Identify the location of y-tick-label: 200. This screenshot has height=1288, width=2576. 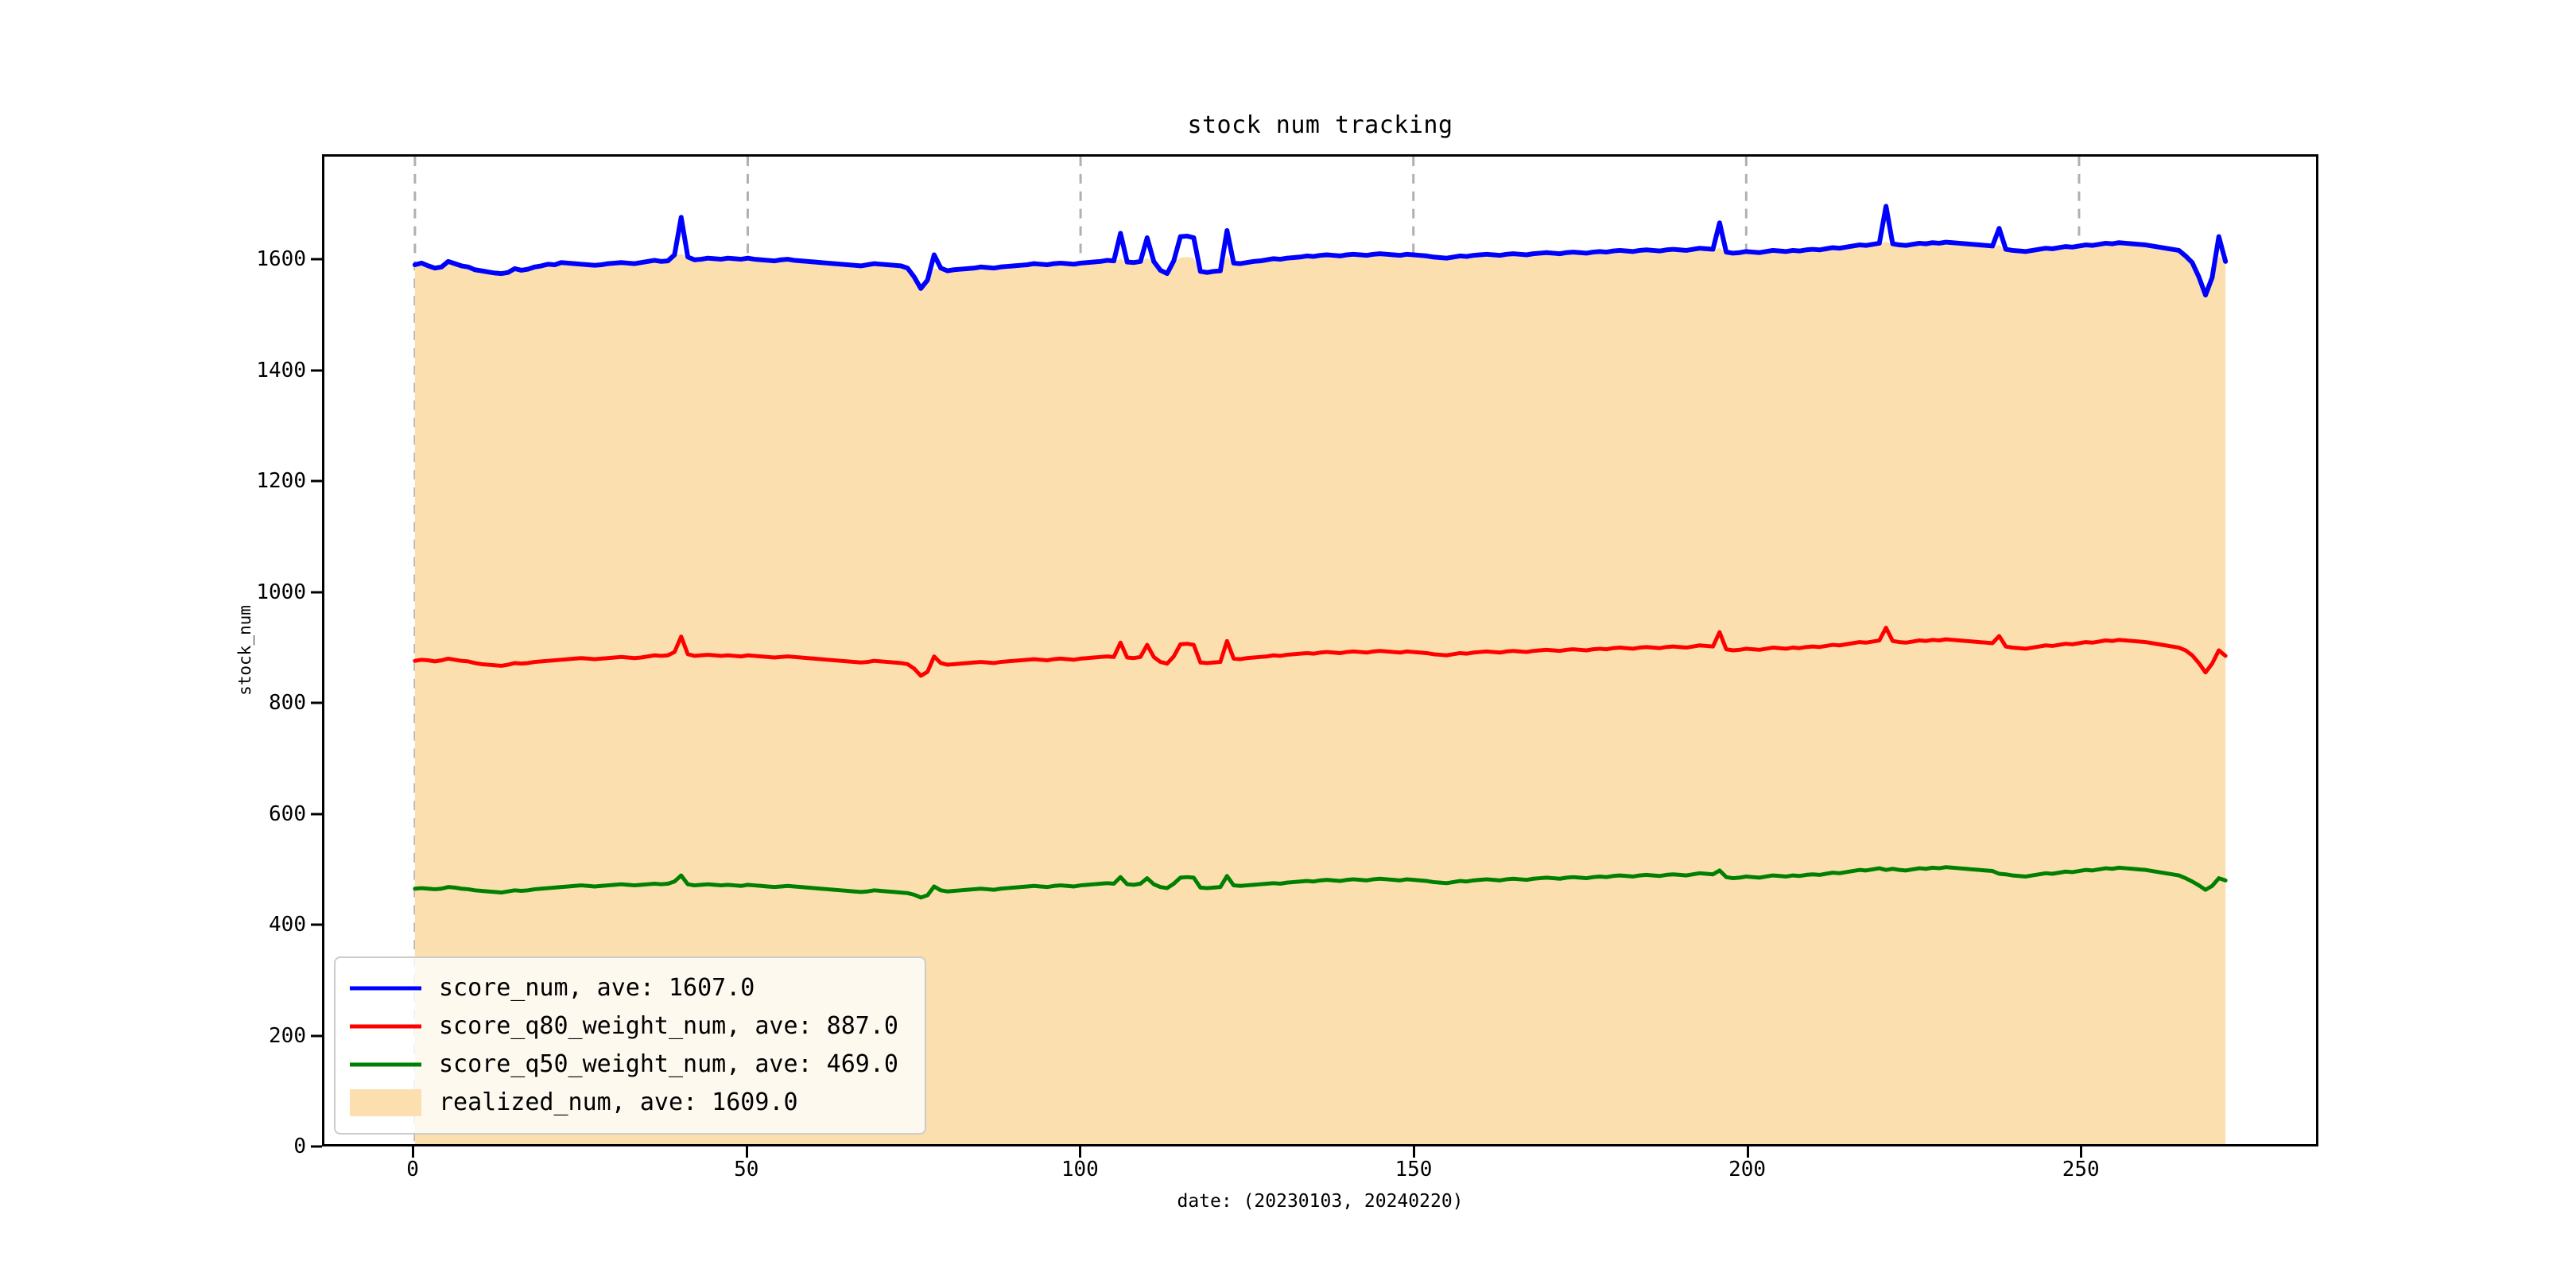
(287, 1036).